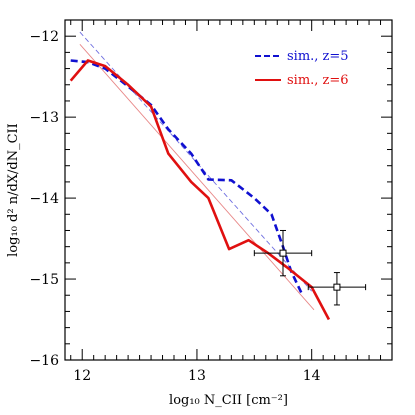 The height and width of the screenshot is (415, 415). What do you see at coordinates (197, 376) in the screenshot?
I see `x-tick-label: 13` at bounding box center [197, 376].